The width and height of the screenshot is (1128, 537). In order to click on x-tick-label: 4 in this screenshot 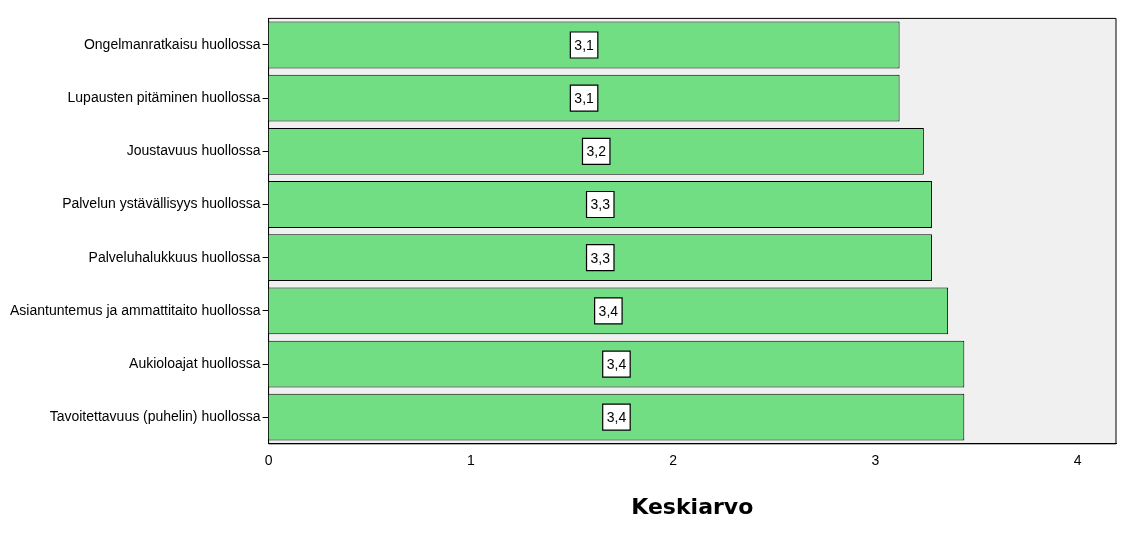, I will do `click(1077, 460)`.